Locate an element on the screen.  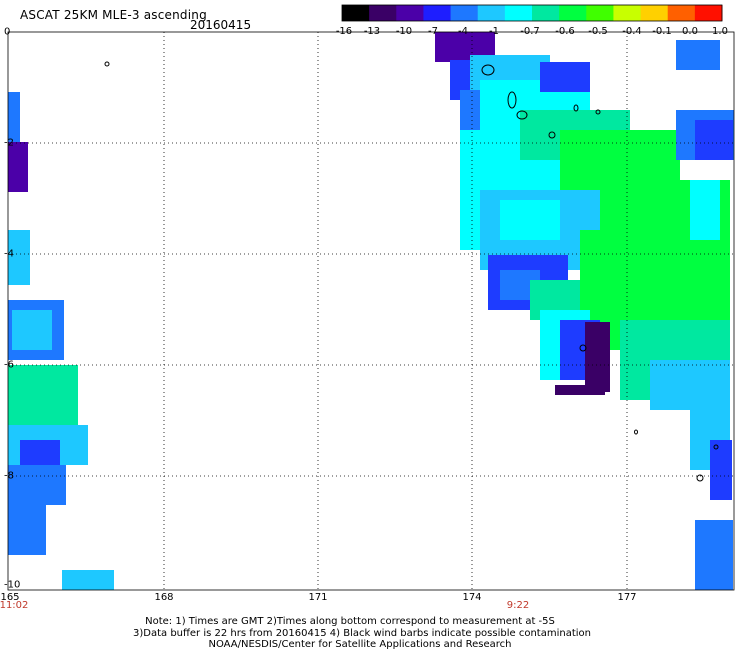
colorbar-label: -0.4 is located at coordinates (632, 31).